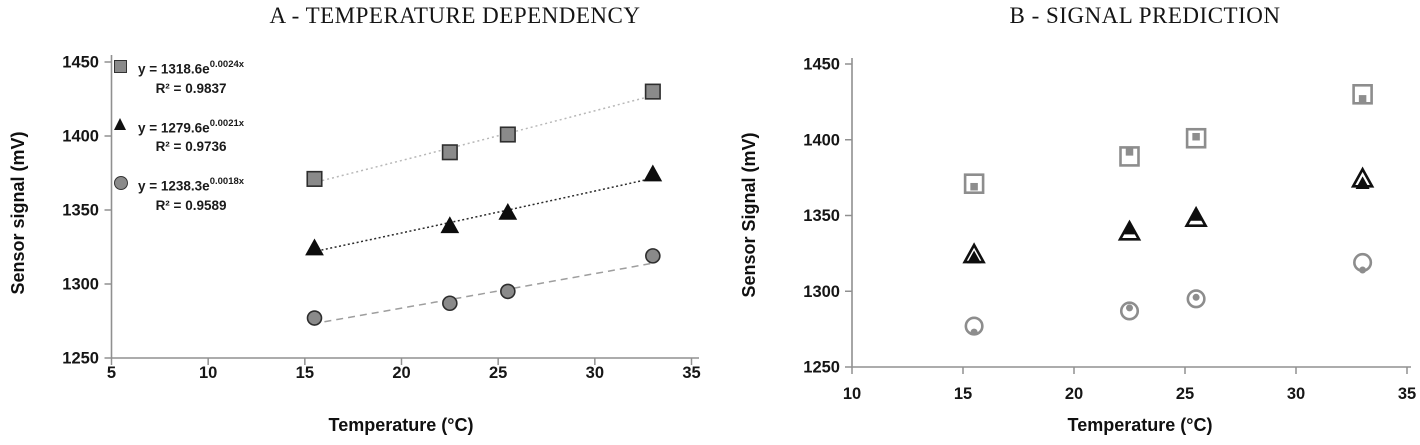  Describe the element at coordinates (18, 213) in the screenshot. I see `chart-a-y-axis-label: Sensor signal (mV)` at that location.